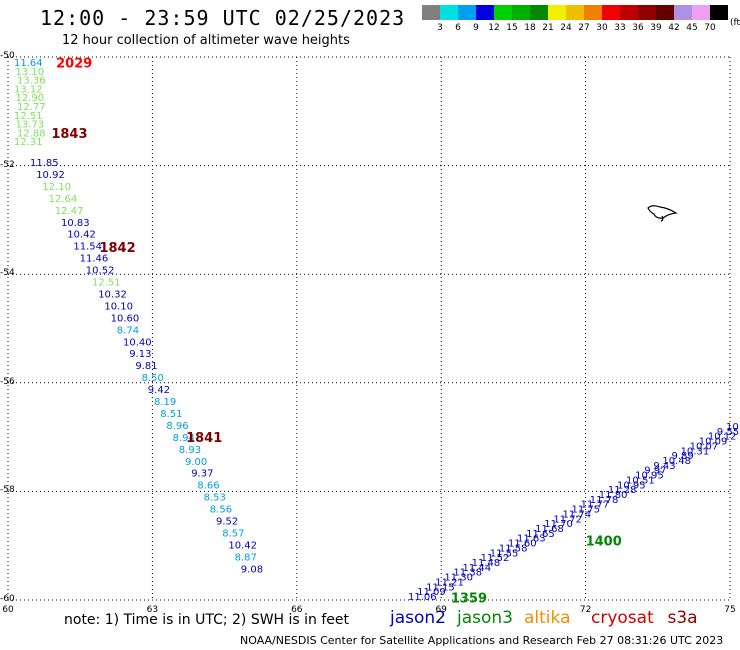  I want to click on legend-swatch-label: 30, so click(602, 28).